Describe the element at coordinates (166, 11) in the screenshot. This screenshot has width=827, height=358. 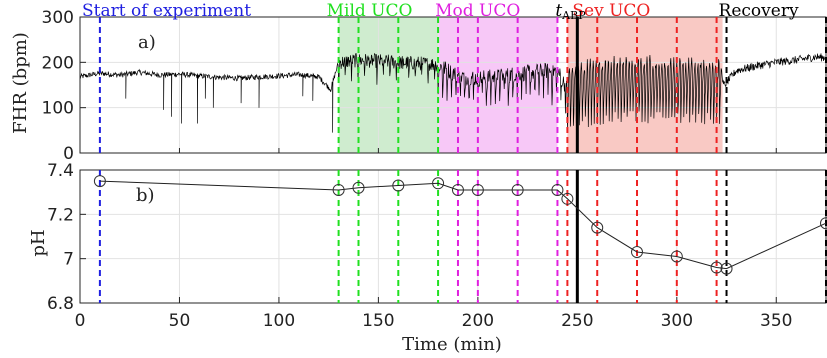
I see `start-of-experiment-label: Start of experiment` at that location.